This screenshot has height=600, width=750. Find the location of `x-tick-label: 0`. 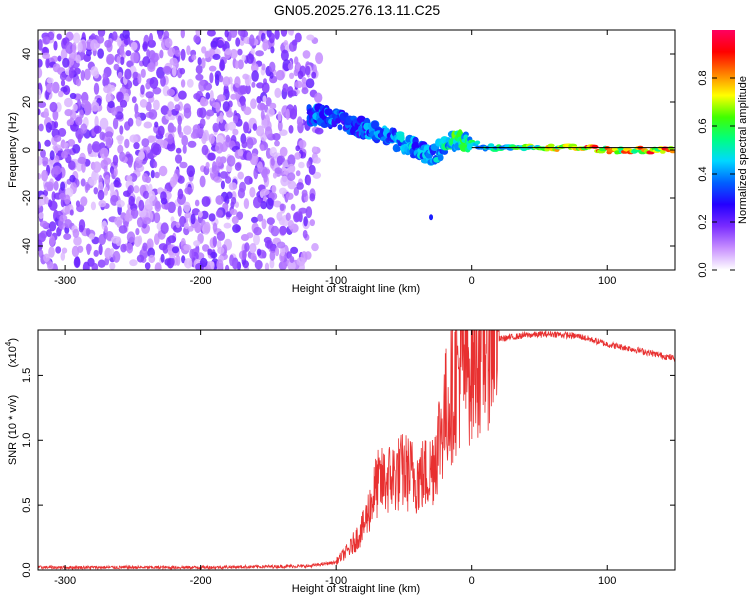

x-tick-label: 0 is located at coordinates (472, 581).